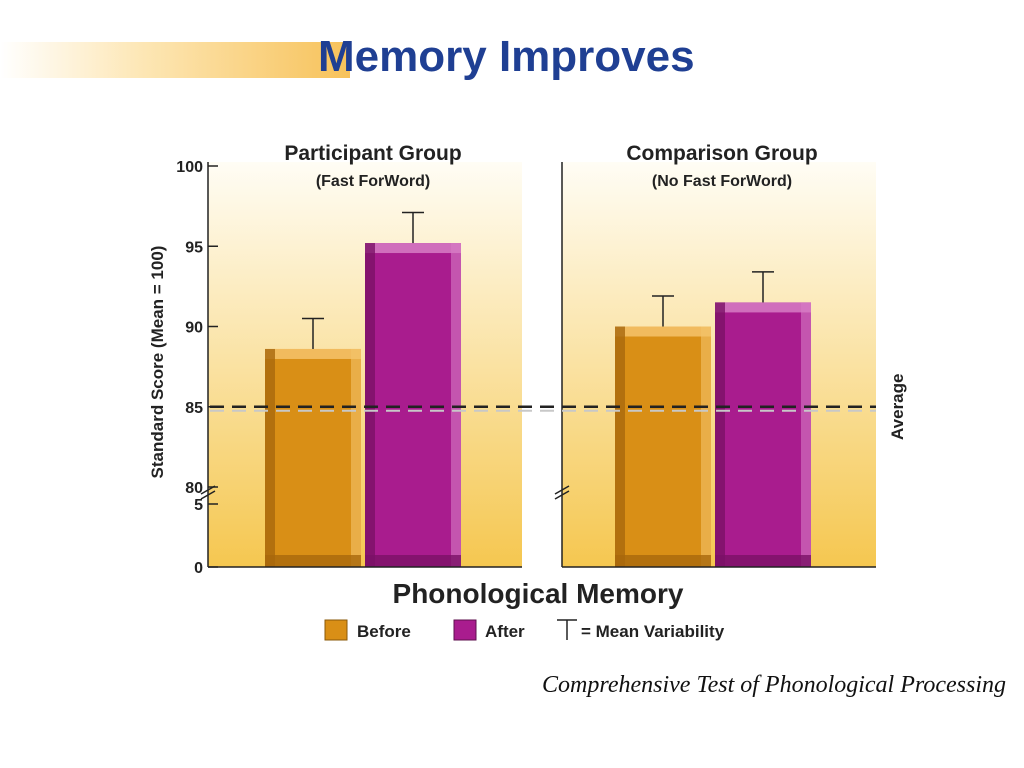 The width and height of the screenshot is (1024, 768). I want to click on bar-right-bevel-comparison-after, so click(806, 434).